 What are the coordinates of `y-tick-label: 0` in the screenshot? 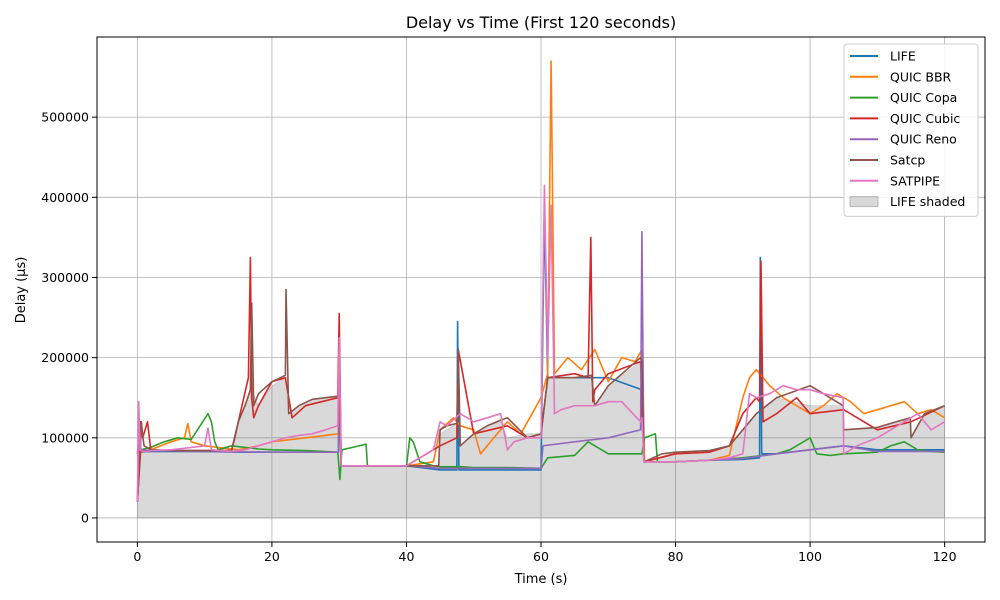 It's located at (85, 517).